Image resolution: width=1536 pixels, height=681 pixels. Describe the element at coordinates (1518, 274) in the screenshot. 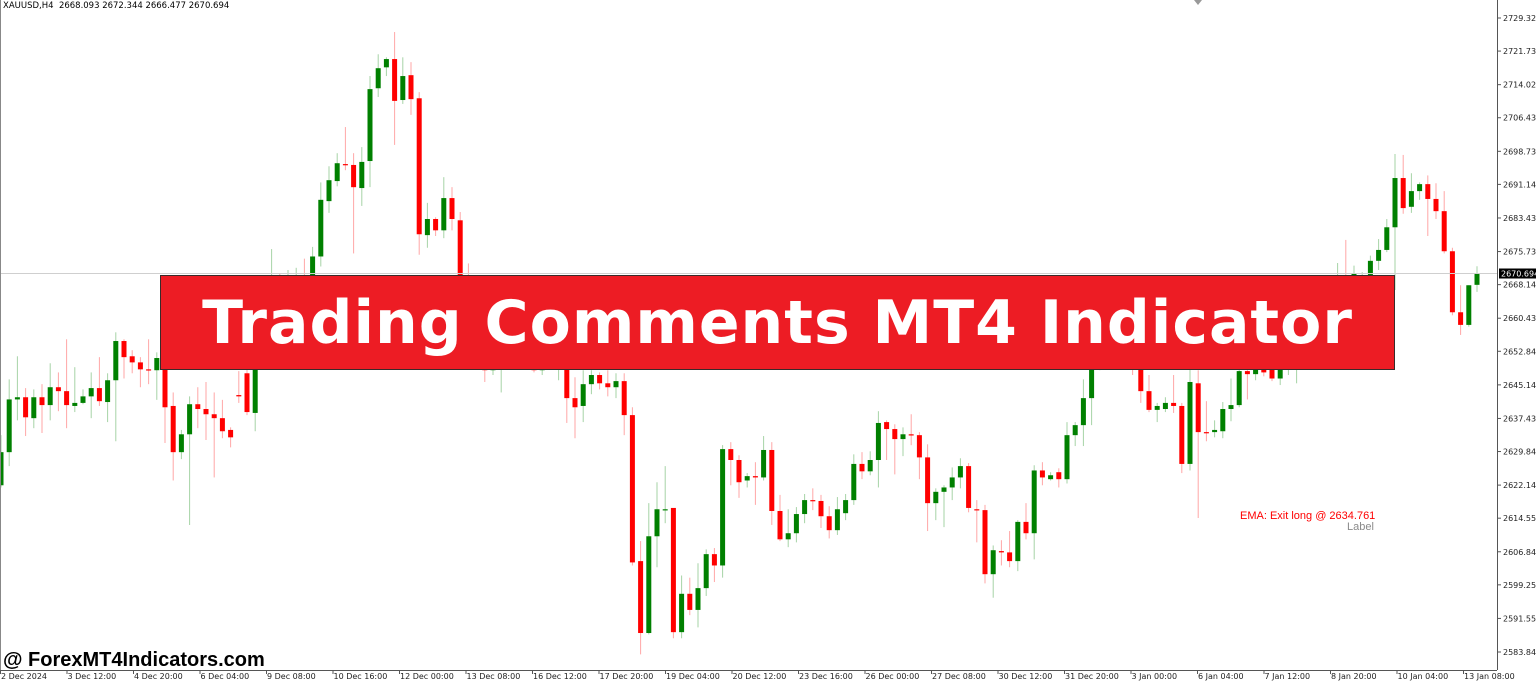

I see `current-price-label: 2670.694` at that location.